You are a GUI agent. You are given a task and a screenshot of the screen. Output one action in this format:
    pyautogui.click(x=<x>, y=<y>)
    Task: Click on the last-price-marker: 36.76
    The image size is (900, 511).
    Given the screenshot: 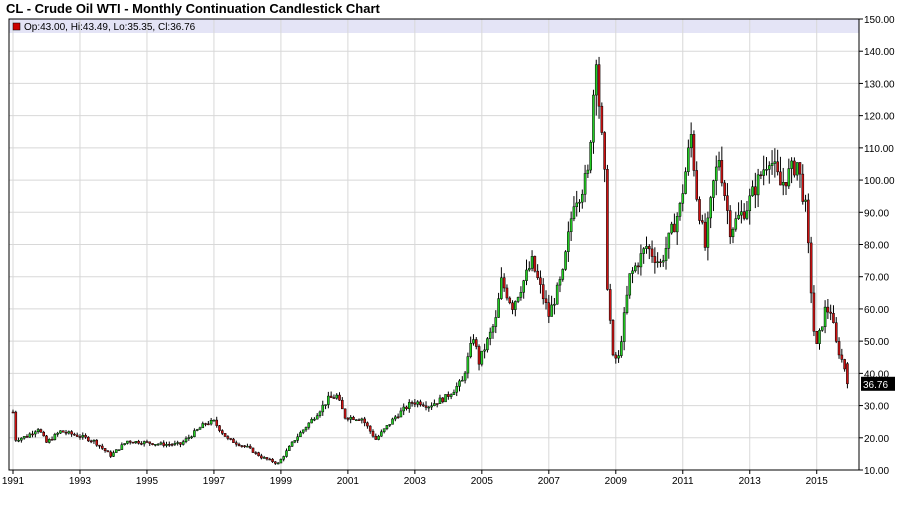 What is the action you would take?
    pyautogui.click(x=878, y=383)
    